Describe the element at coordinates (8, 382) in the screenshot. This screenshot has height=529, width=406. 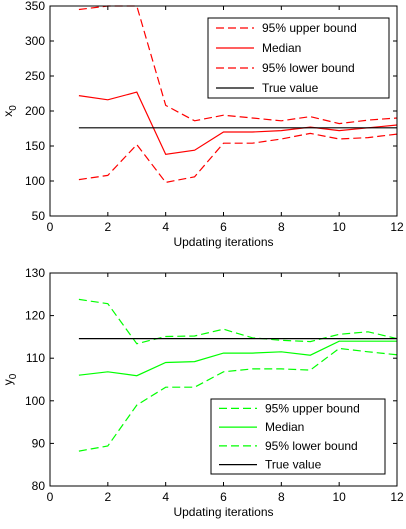
I see `y-axis-label-main: y` at that location.